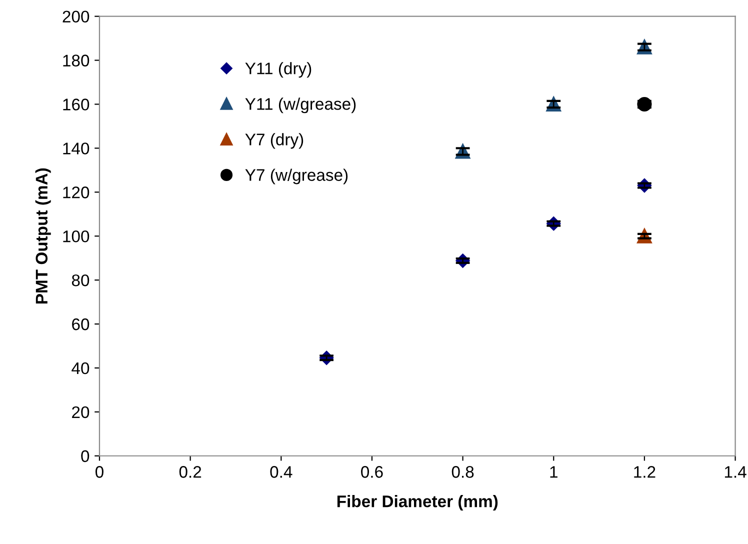  I want to click on x-axis-title: Fiber Diameter (mm), so click(417, 503).